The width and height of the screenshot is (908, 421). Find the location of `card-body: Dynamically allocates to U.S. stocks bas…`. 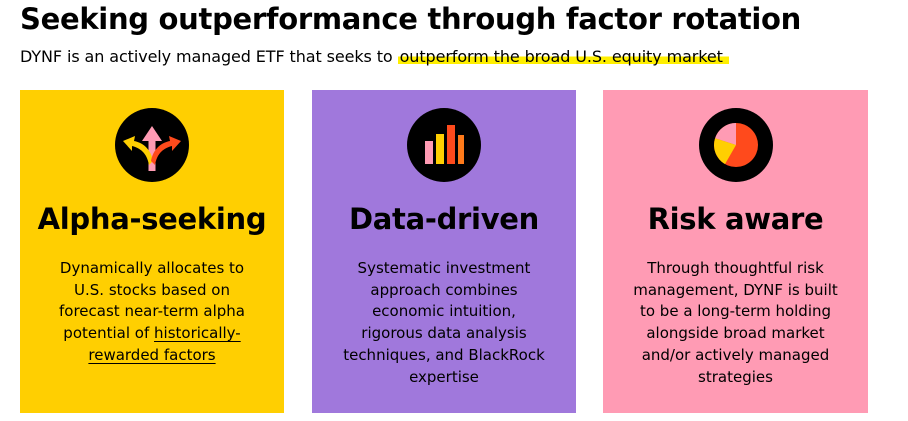

card-body: Dynamically allocates to U.S. stocks bas… is located at coordinates (152, 312).